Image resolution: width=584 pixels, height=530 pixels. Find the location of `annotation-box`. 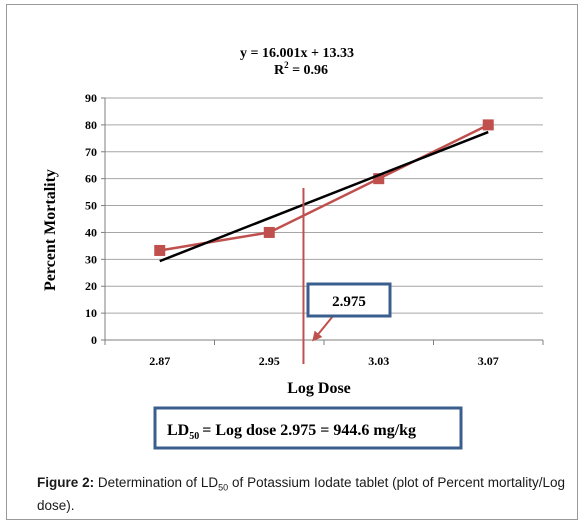

annotation-box is located at coordinates (349, 300).